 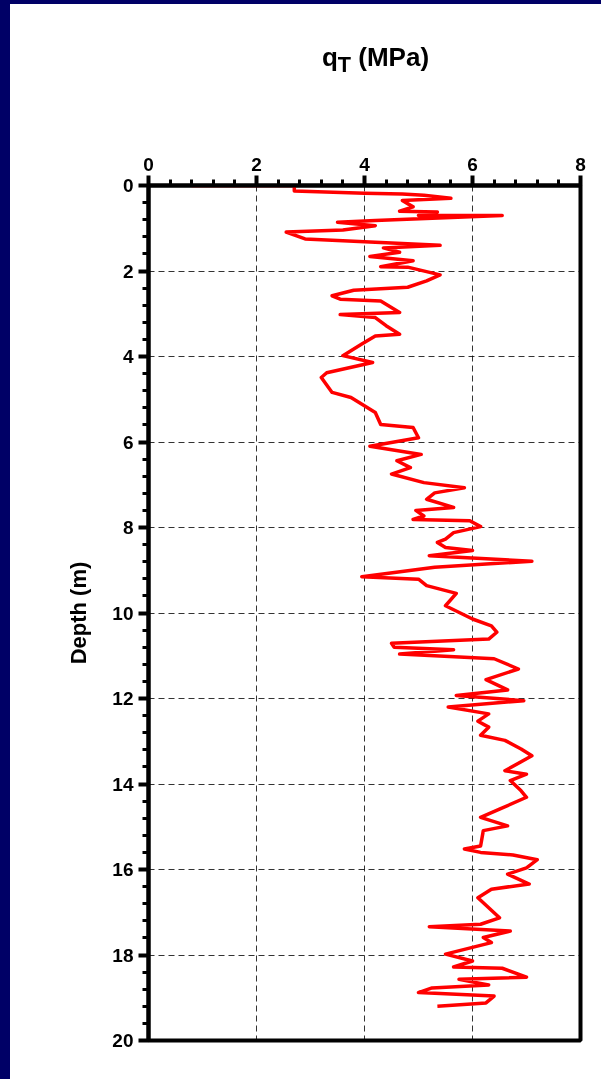 What do you see at coordinates (128, 527) in the screenshot?
I see `y-tick-label: 8` at bounding box center [128, 527].